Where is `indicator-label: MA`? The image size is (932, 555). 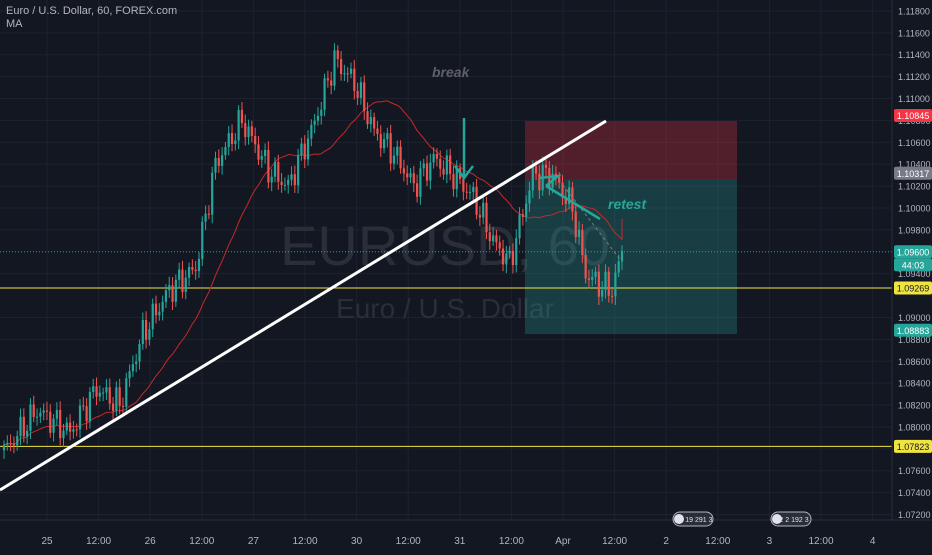
indicator-label: MA is located at coordinates (14, 24).